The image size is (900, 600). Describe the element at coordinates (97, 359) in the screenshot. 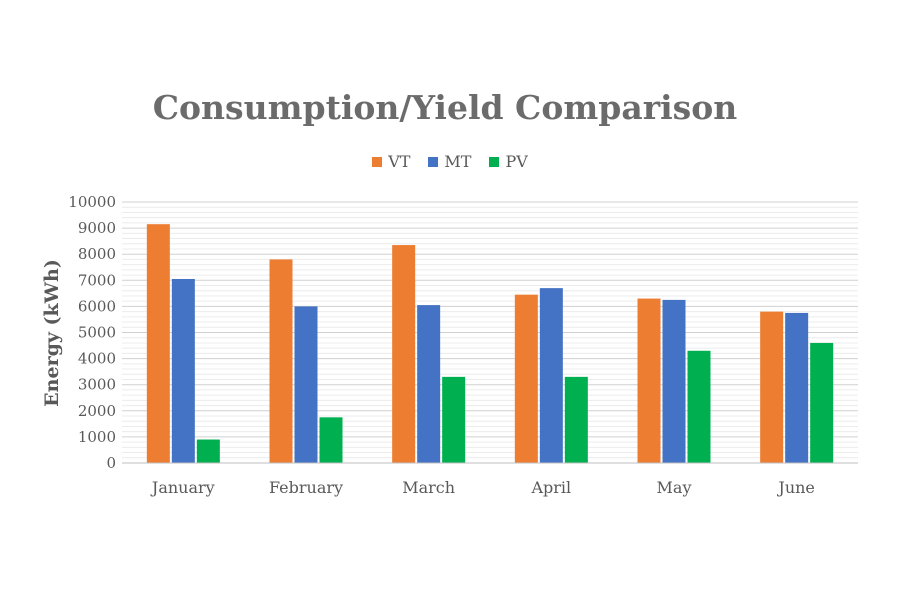

I see `y-tick-label: 4000` at that location.